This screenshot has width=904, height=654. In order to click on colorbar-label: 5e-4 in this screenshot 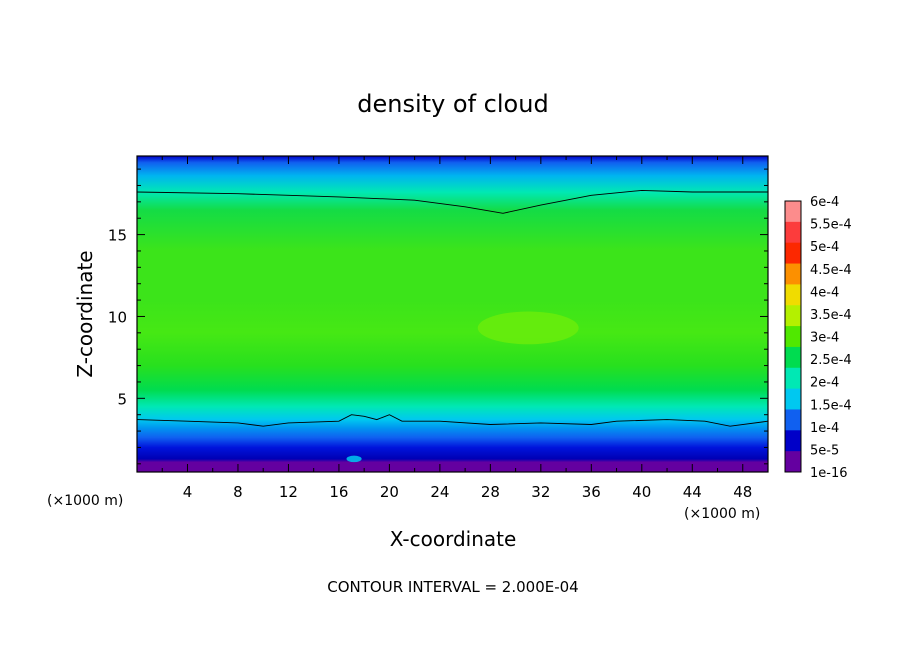, I will do `click(824, 247)`.